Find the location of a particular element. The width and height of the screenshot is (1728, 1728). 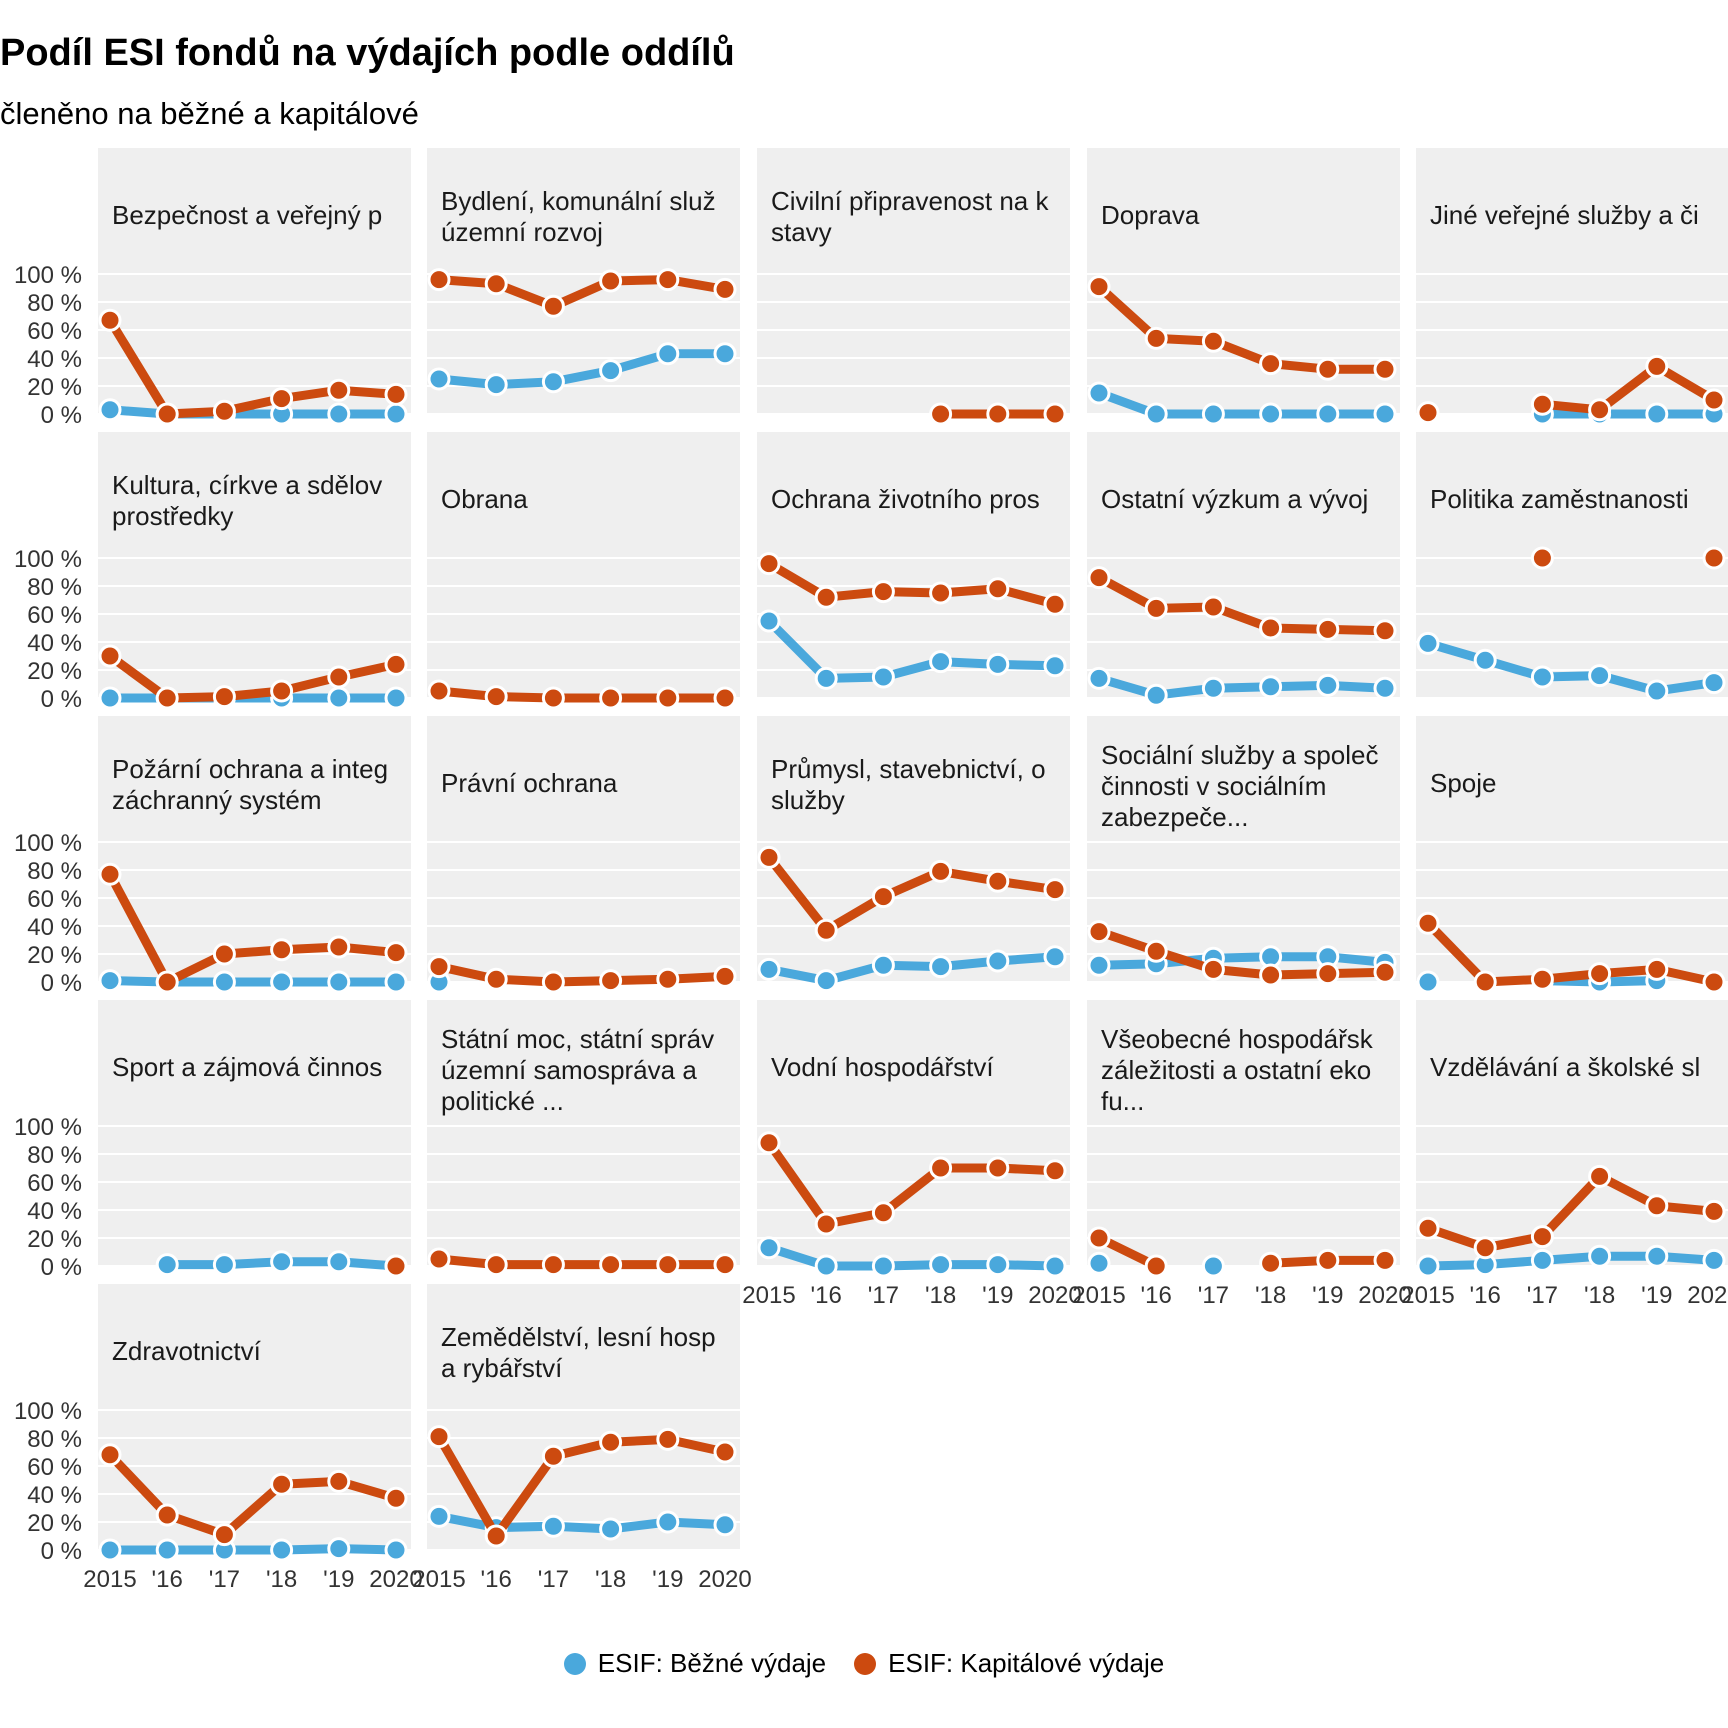

y-tick-label: 0 % is located at coordinates (61, 1267).